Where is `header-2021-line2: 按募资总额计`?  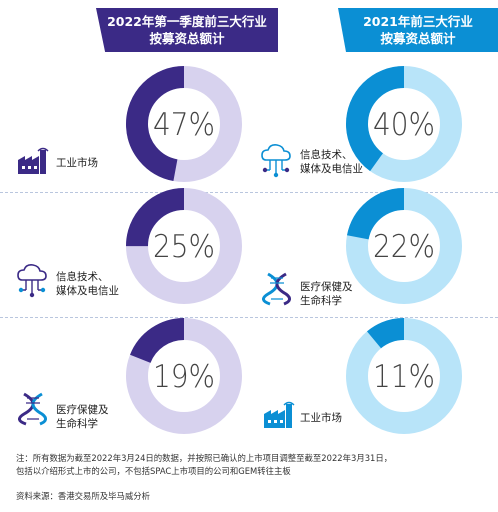 header-2021-line2: 按募资总额计 is located at coordinates (418, 38).